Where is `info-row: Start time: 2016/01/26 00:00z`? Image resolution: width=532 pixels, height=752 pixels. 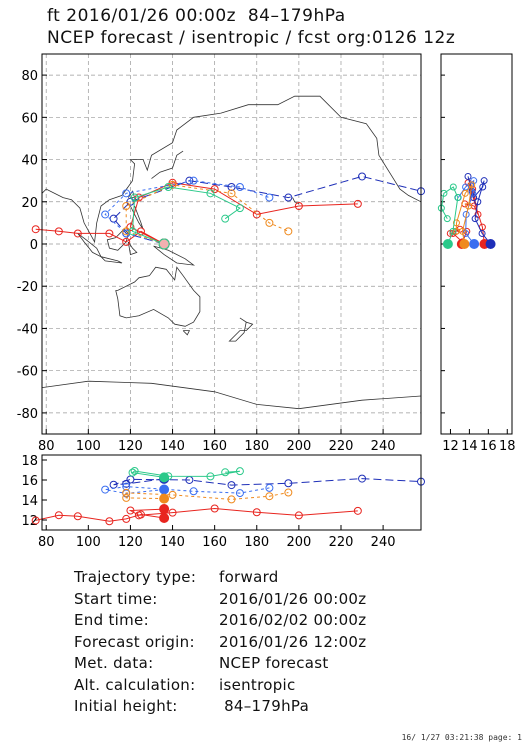 info-row: Start time: 2016/01/26 00:00z is located at coordinates (220, 598).